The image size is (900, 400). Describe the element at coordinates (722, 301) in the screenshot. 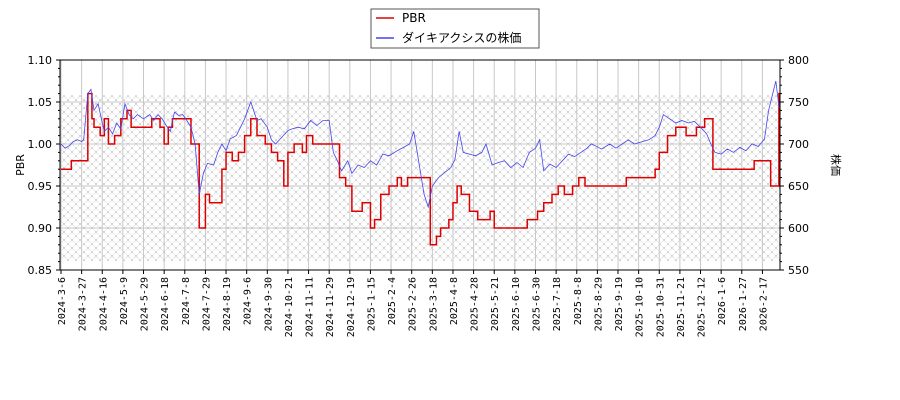

I see `x-tick-label: 2026-1-6` at that location.